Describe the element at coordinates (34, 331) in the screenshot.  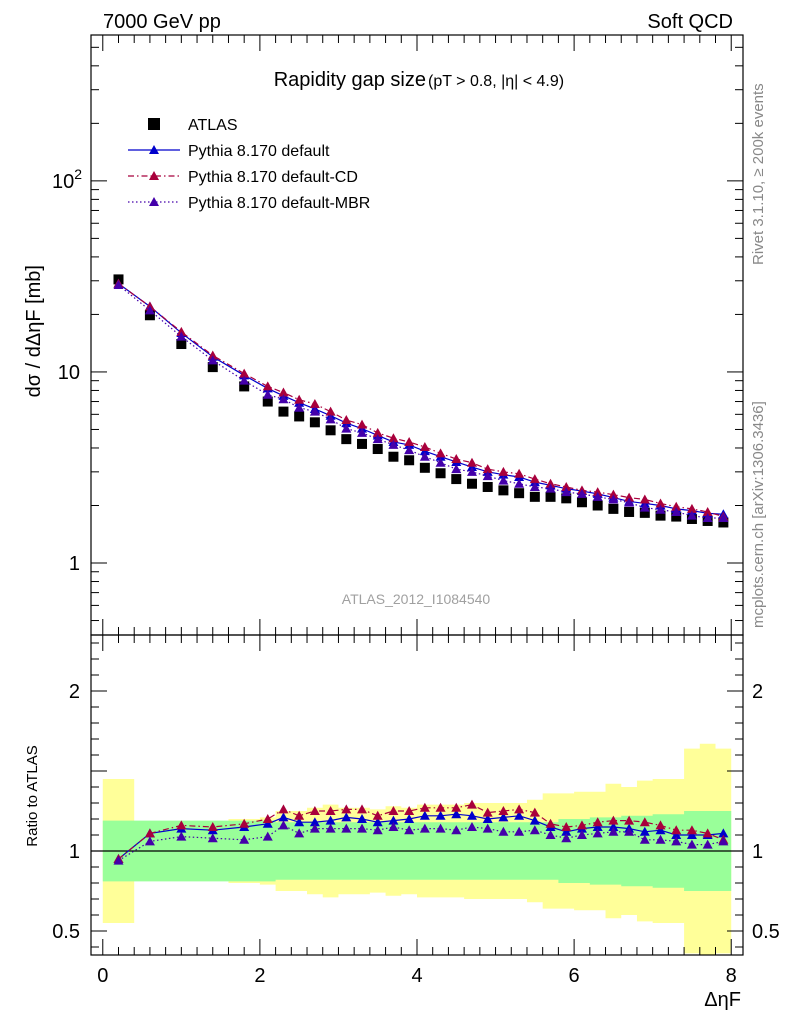
I see `main-y-axis-label: dσ / dΔηF [mb]` at that location.